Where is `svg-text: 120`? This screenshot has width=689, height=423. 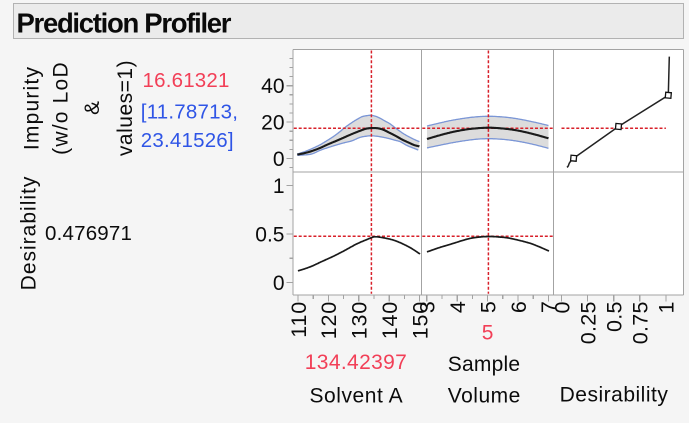
svg-text: 120 is located at coordinates (329, 320).